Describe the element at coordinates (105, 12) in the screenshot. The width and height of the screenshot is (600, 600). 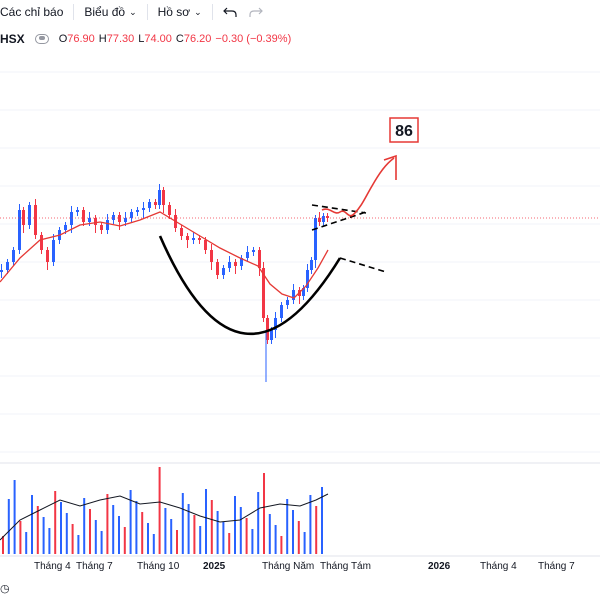
I see `chart-menu-label: Biểu đồ` at that location.